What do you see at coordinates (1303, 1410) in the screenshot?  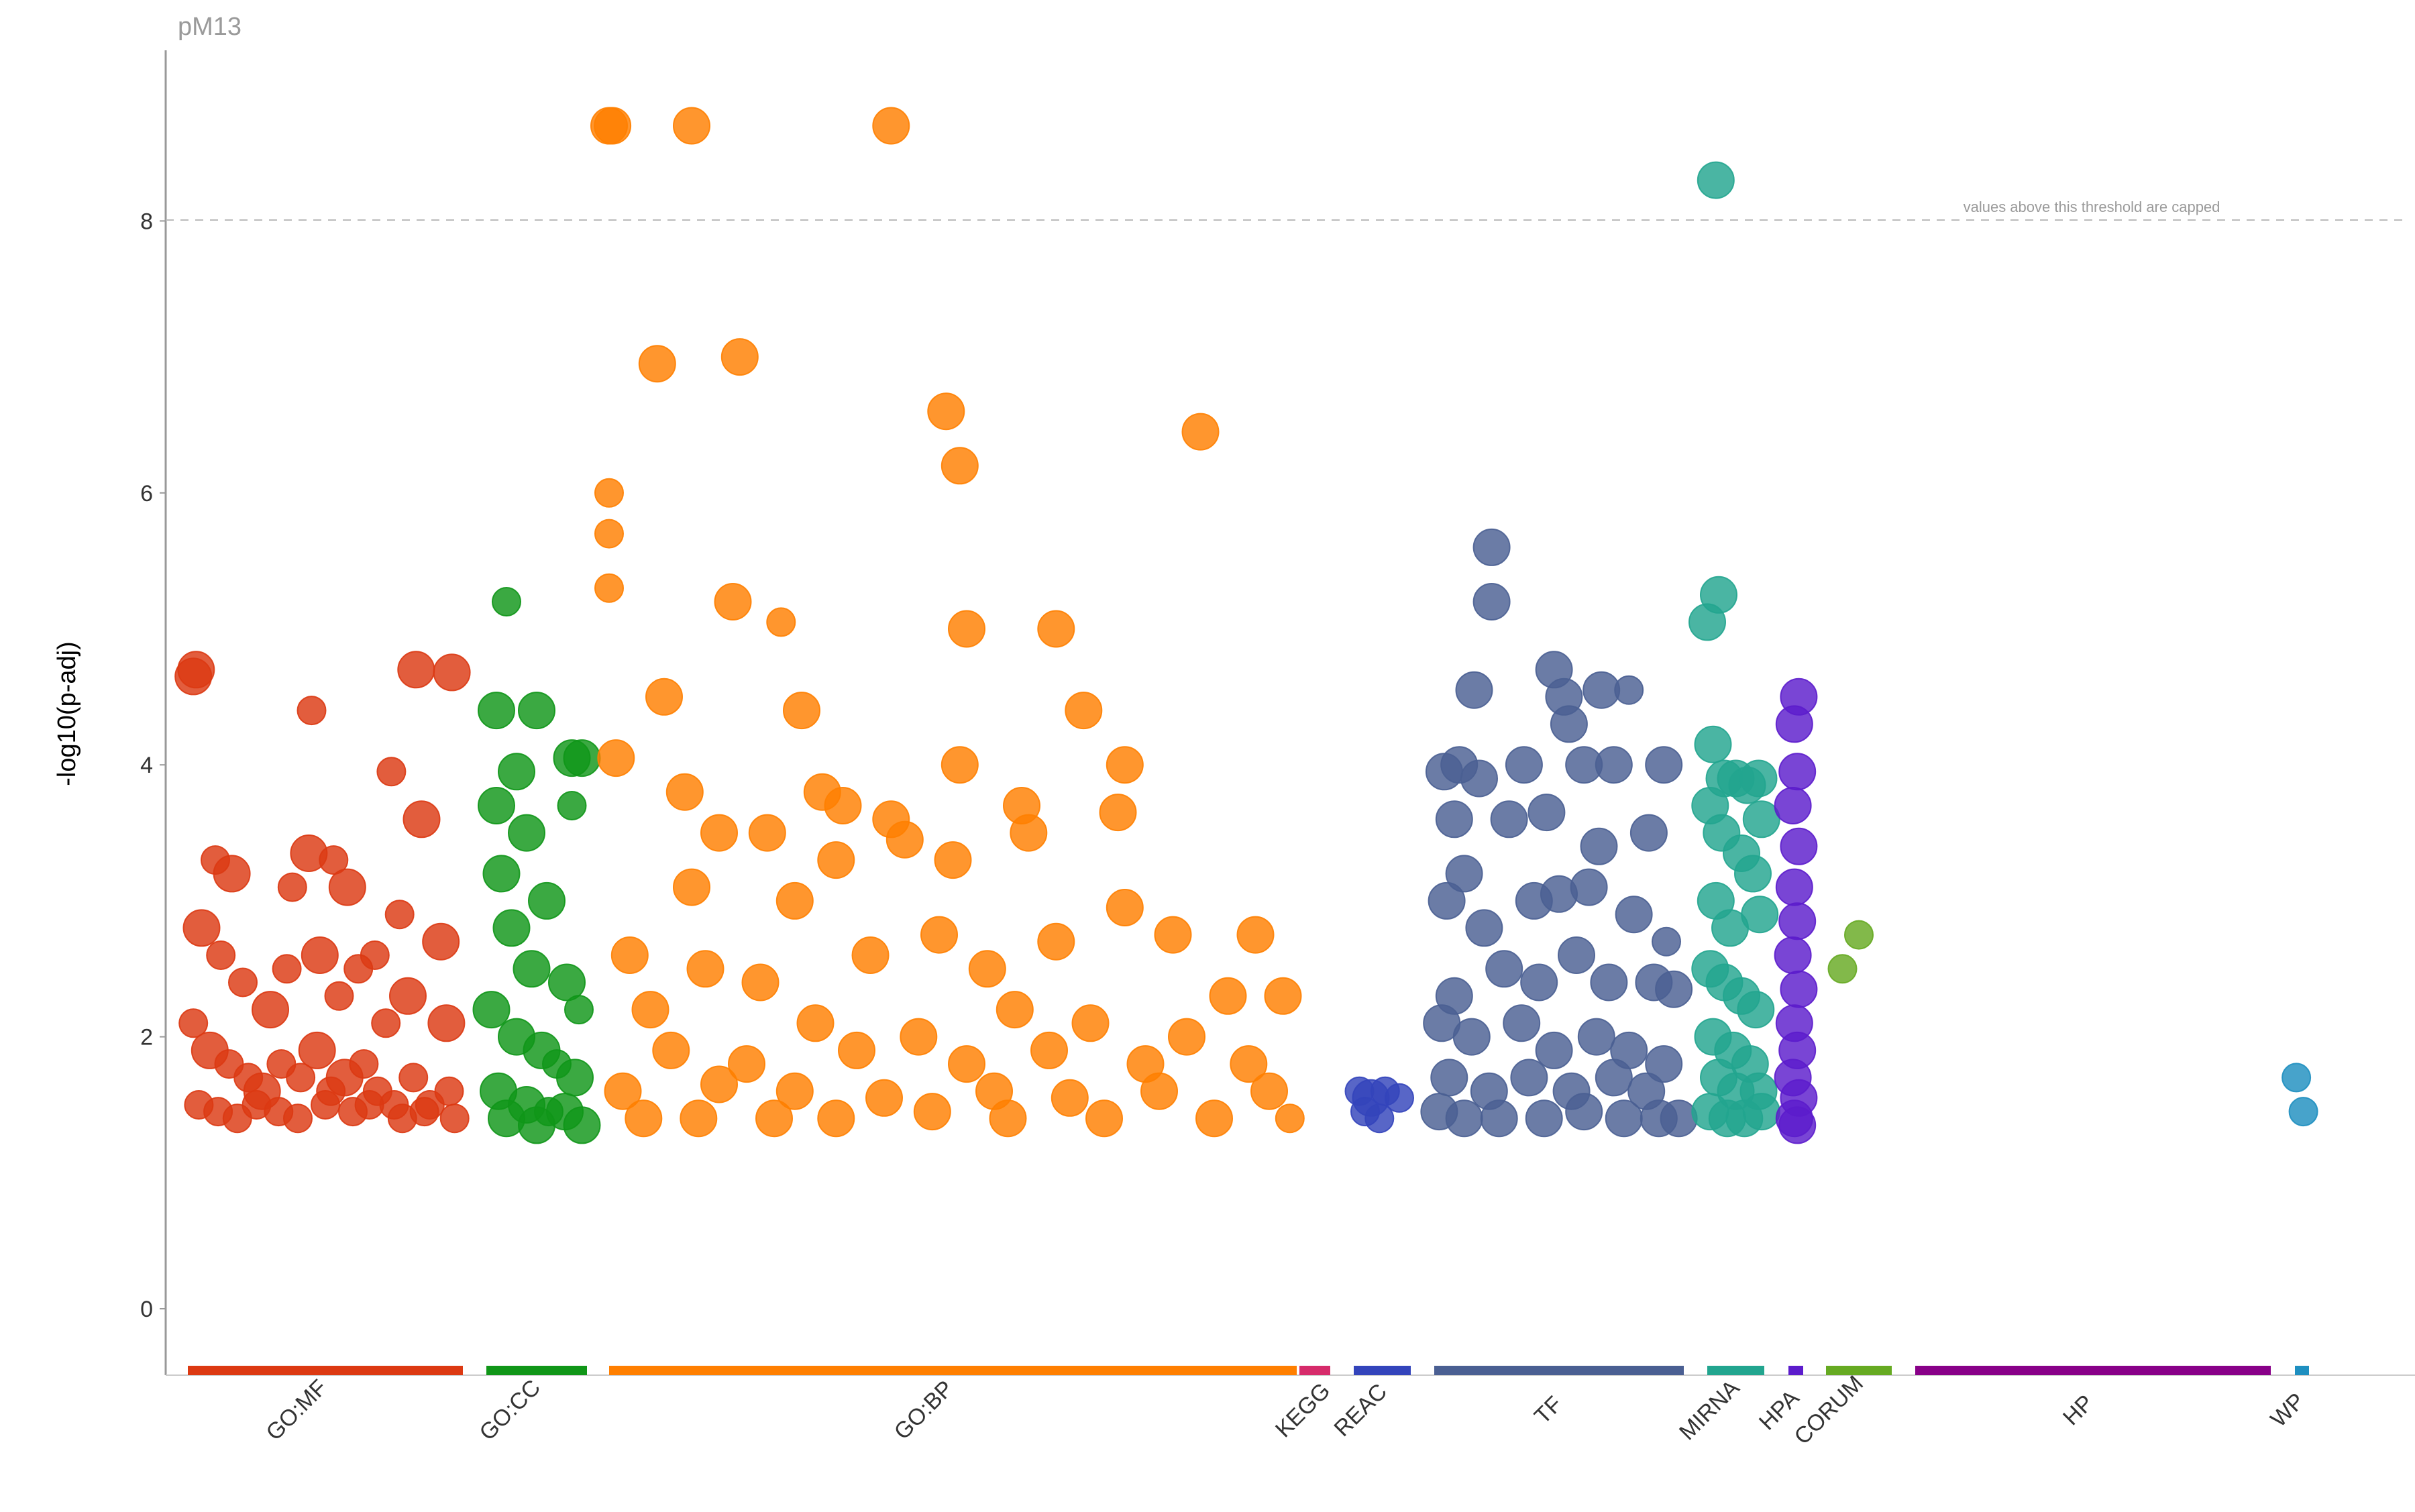 I see `category-label: KEGG` at bounding box center [1303, 1410].